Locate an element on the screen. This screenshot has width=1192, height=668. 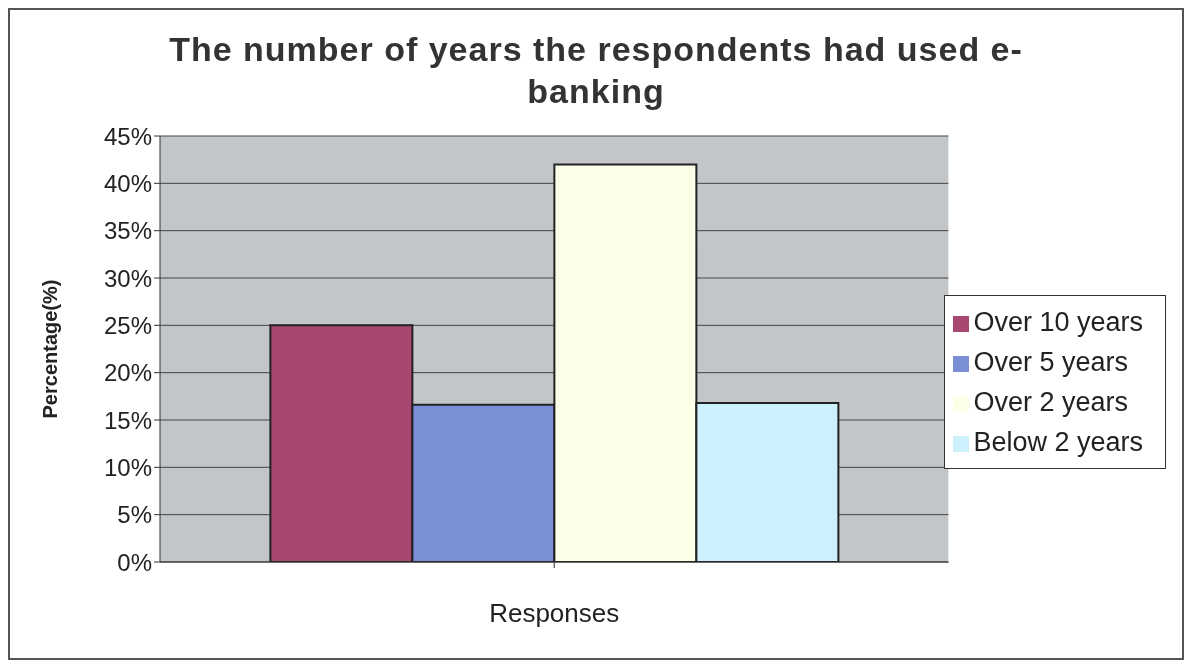
y-tick-label: 15% is located at coordinates (127, 420).